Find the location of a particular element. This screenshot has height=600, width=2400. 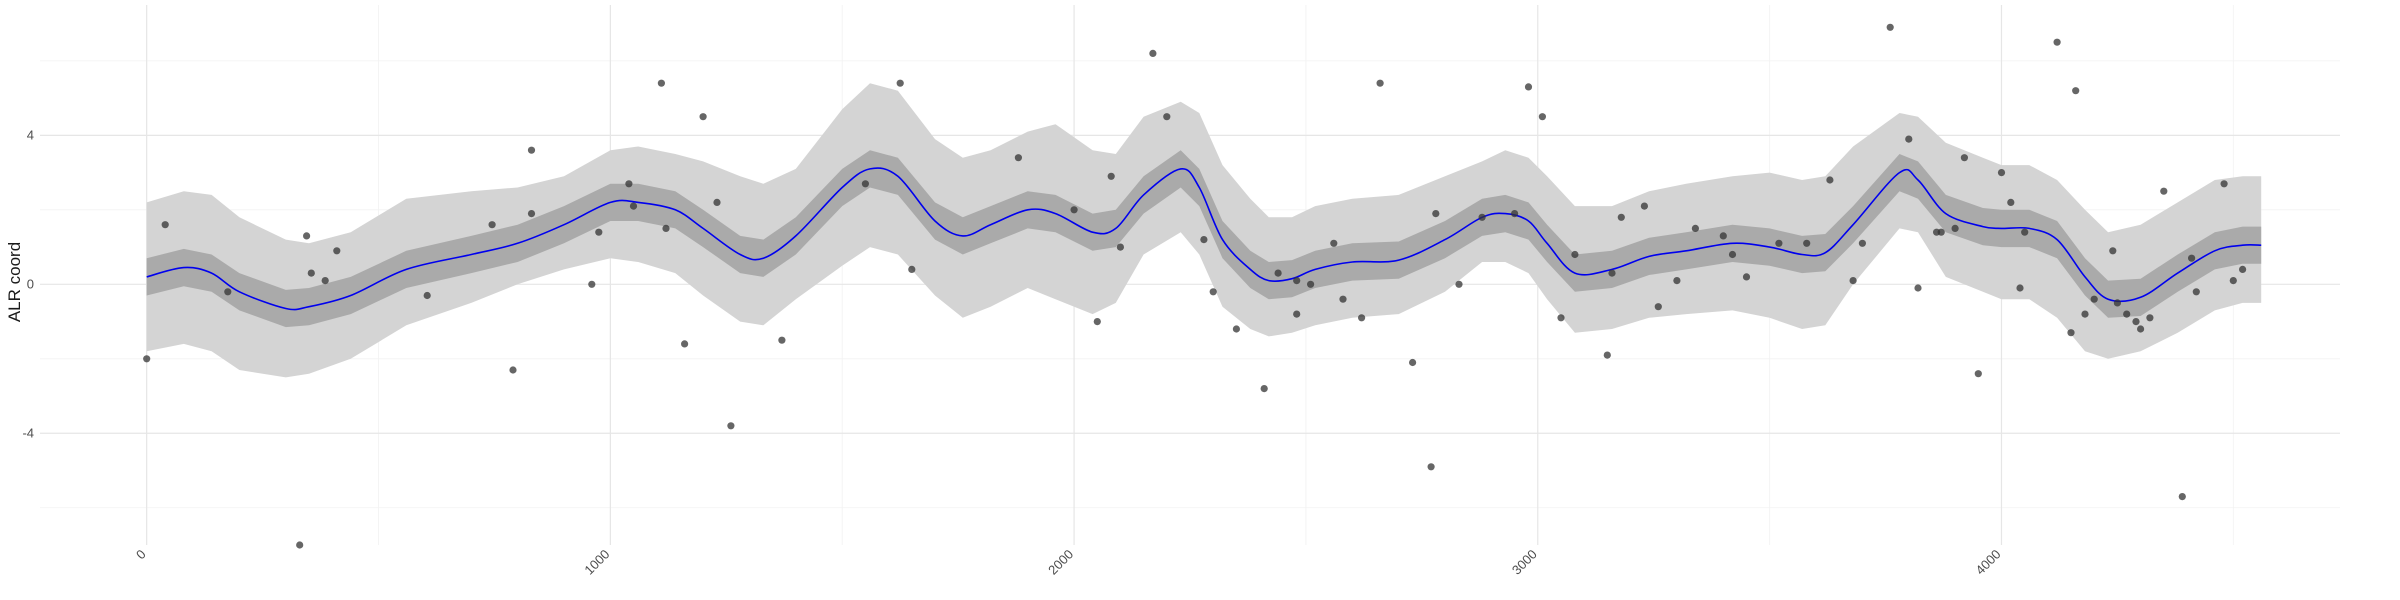

y-tick-label: 0 is located at coordinates (30, 283).